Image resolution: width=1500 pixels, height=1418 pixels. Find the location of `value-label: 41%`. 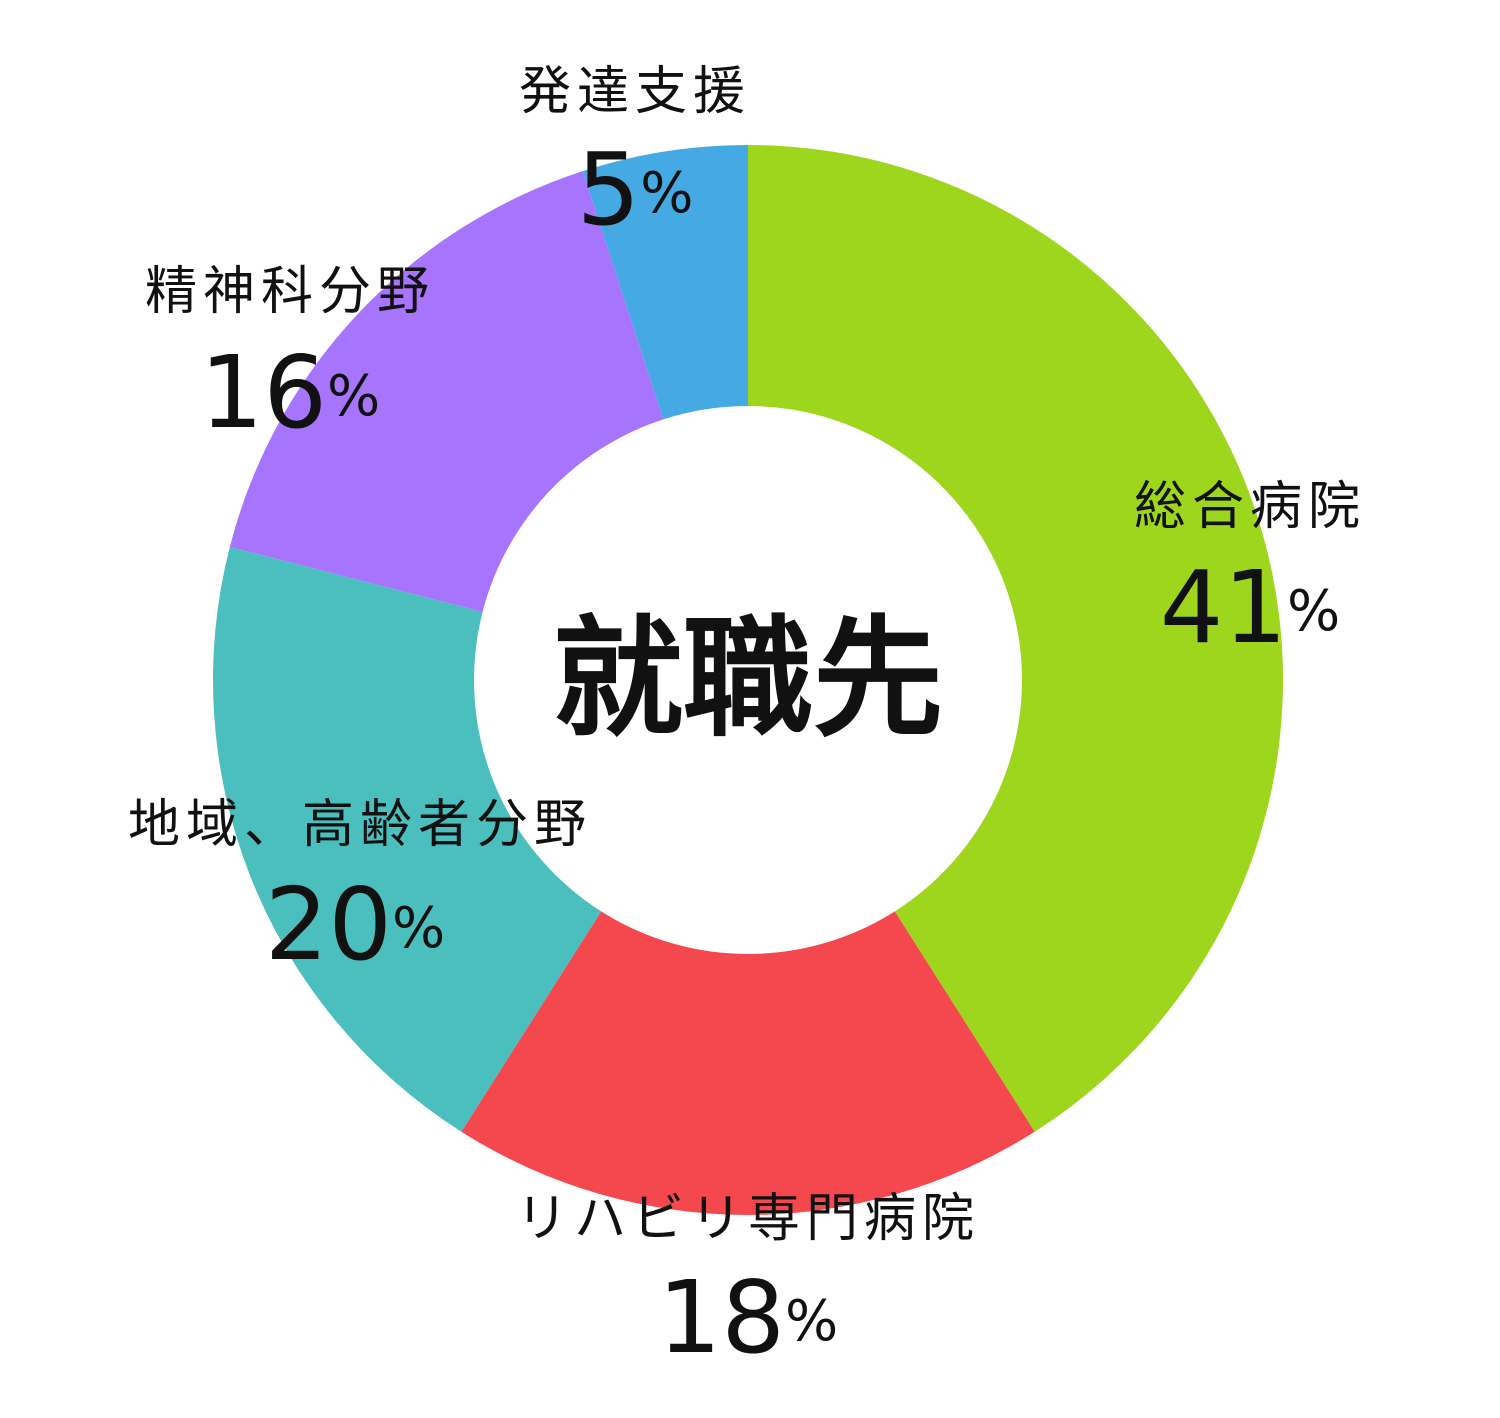

value-label: 41% is located at coordinates (1250, 607).